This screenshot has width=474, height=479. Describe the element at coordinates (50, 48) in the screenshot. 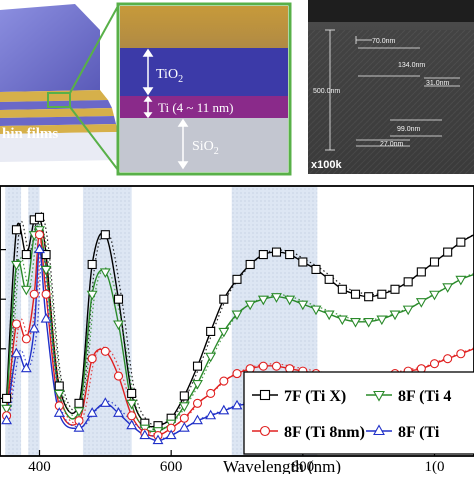

I see `stack-tio2-top` at that location.